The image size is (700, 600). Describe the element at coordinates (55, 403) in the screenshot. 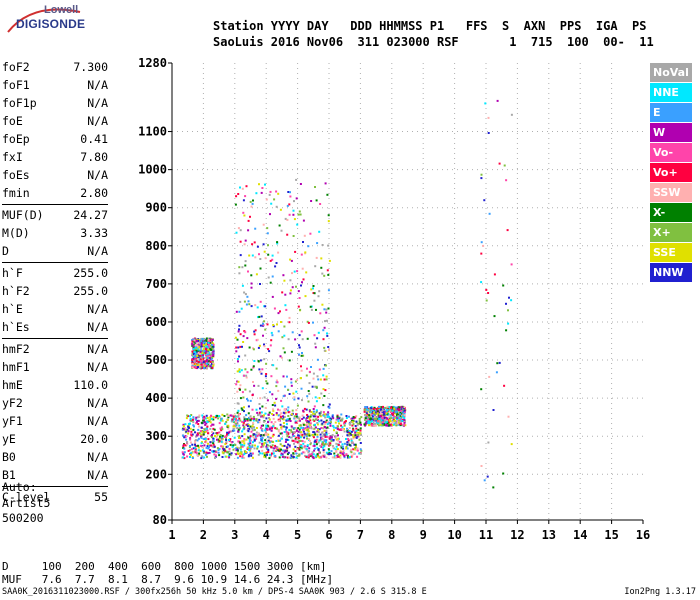

I see `param-row: yF2 N/A` at that location.